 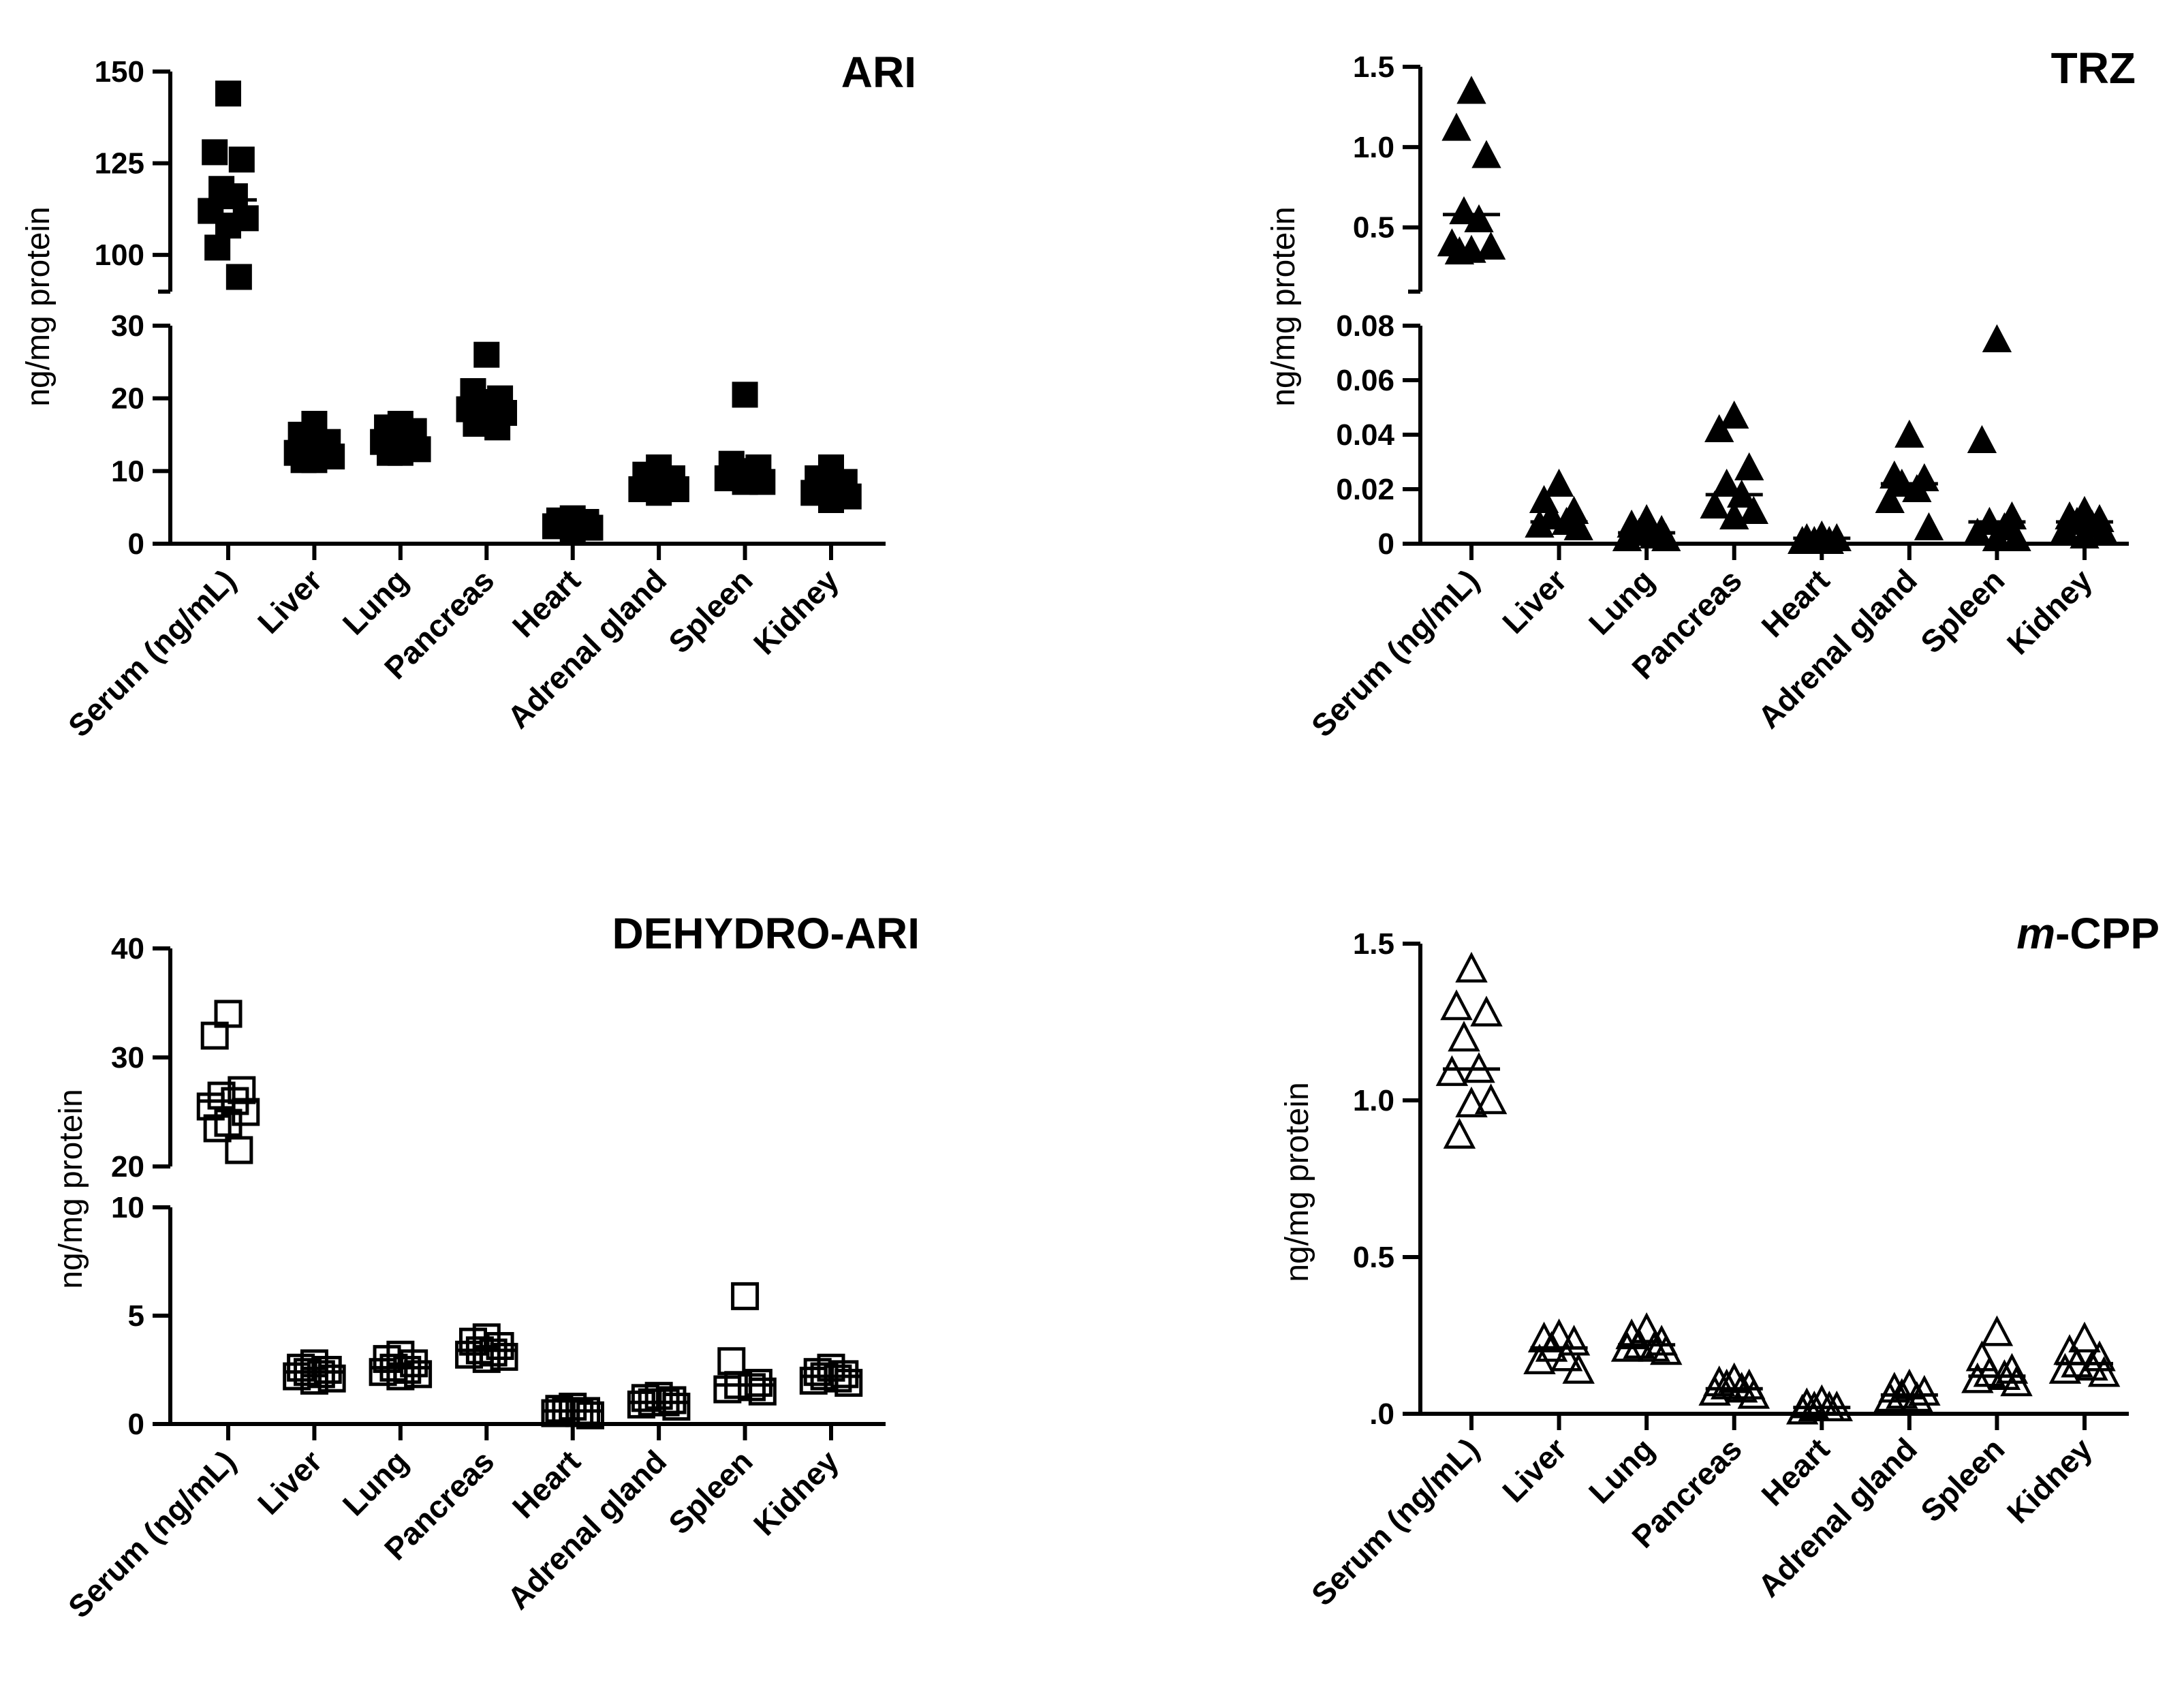 I want to click on x-category-label: Lung, so click(x=375, y=1482).